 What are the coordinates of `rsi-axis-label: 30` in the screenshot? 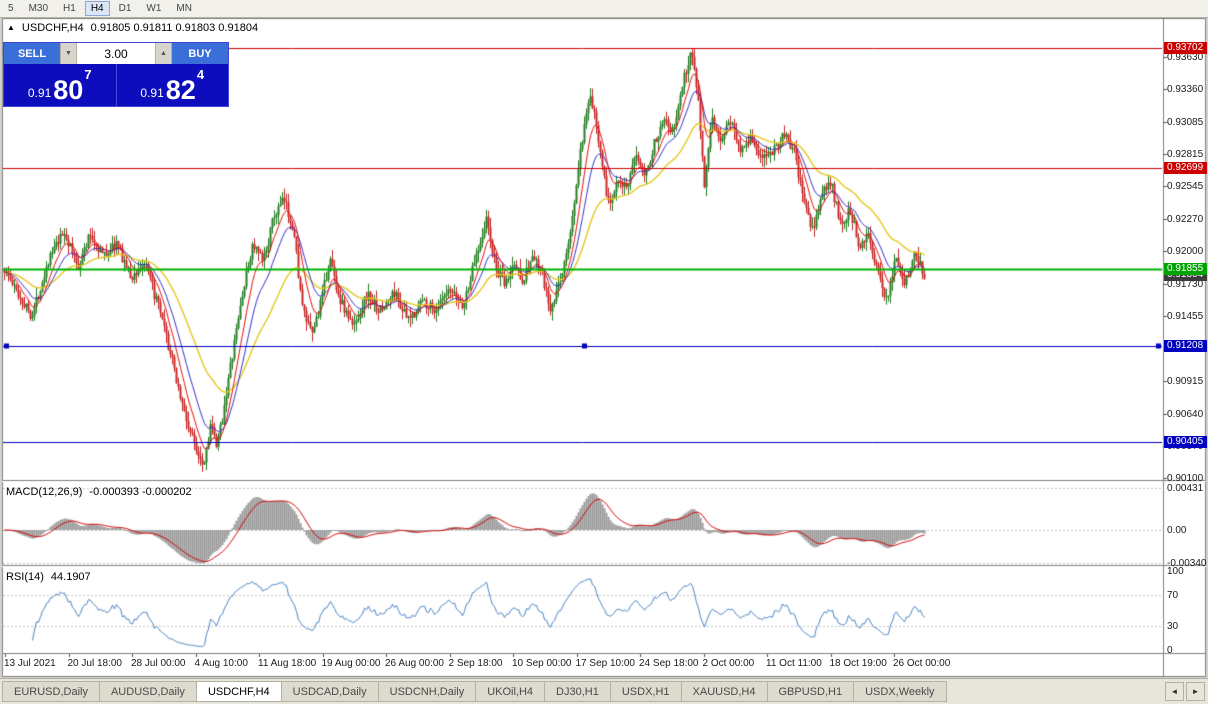 It's located at (1173, 627).